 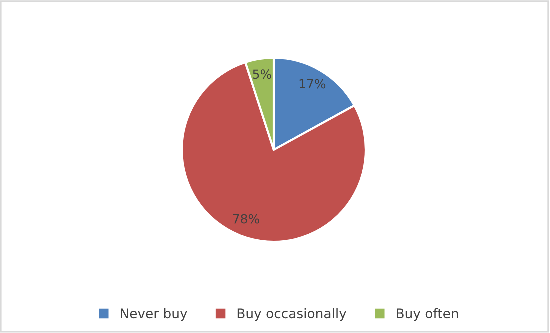 What do you see at coordinates (246, 219) in the screenshot?
I see `data-label: 78%` at bounding box center [246, 219].